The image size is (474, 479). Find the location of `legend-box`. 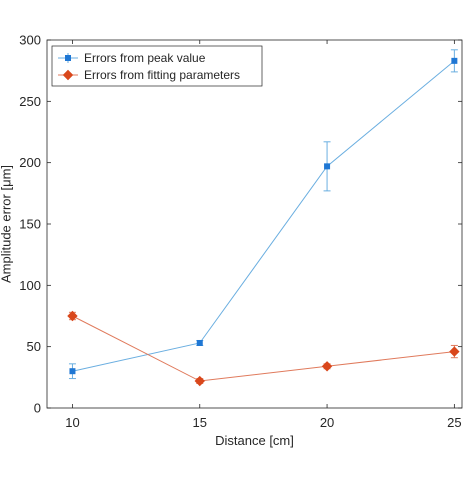

legend-box is located at coordinates (157, 66).